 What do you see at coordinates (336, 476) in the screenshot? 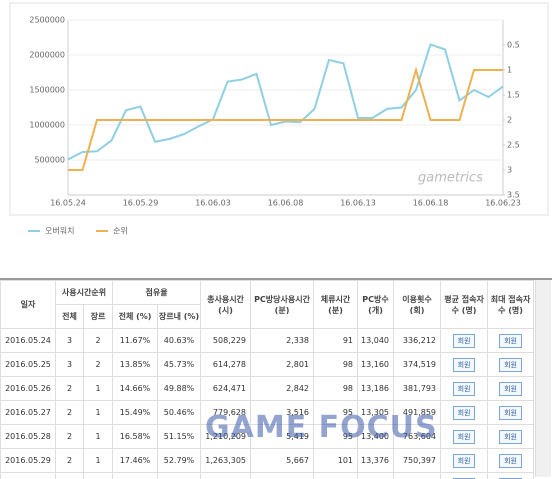
I see `table-cell: 96` at bounding box center [336, 476].